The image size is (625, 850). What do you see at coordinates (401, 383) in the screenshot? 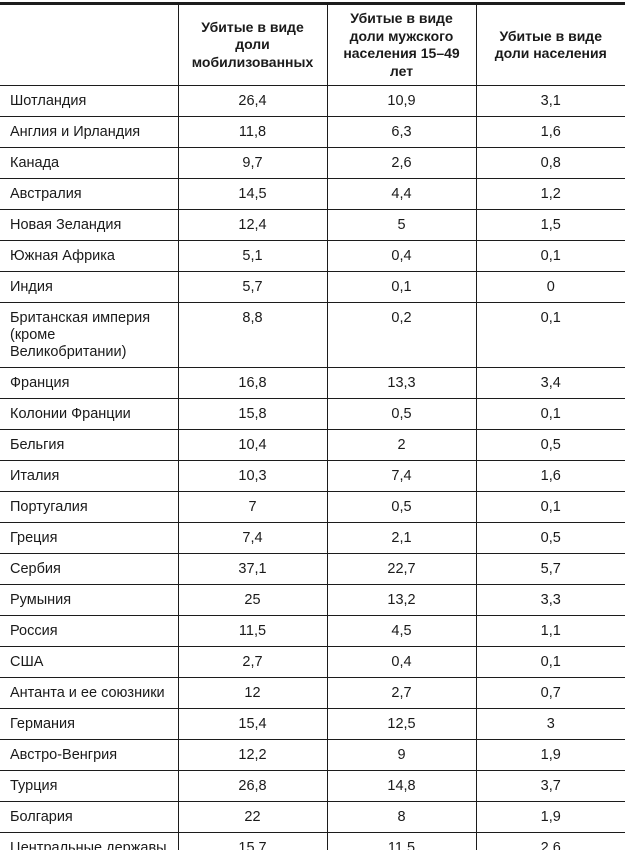
I see `row-value: 13,3` at bounding box center [401, 383].